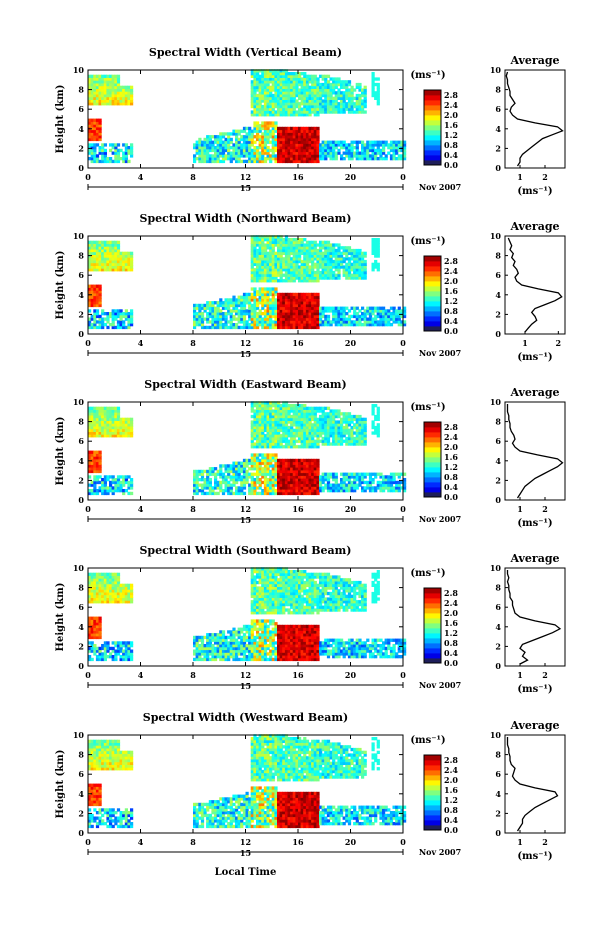  Describe the element at coordinates (432, 133) in the screenshot. I see `colorbar-swatch` at that location.